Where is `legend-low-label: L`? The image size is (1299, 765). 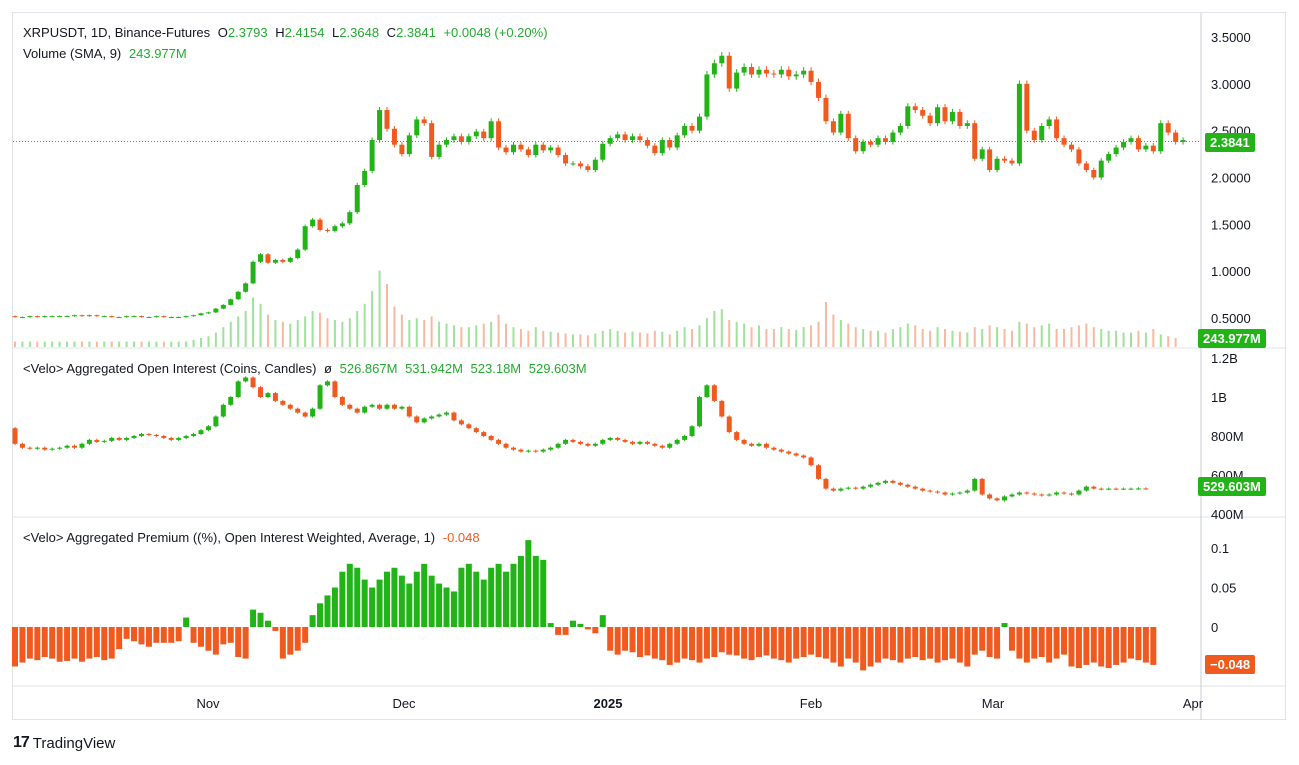
legend-low-label: L is located at coordinates (336, 32).